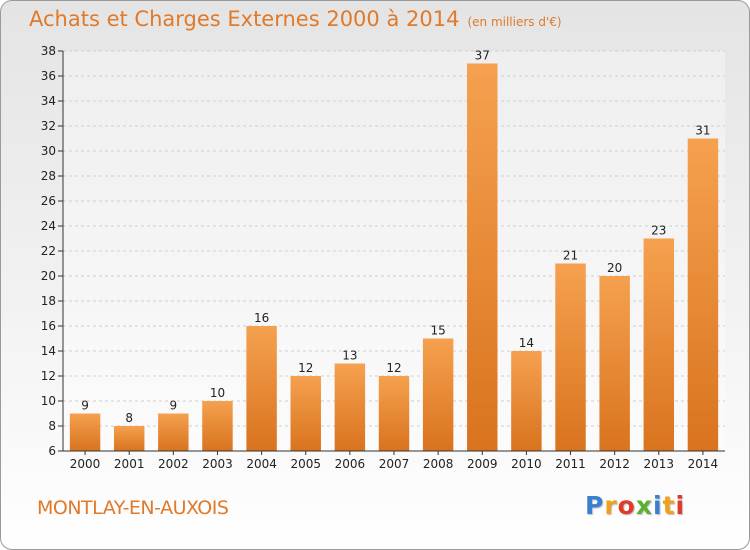  I want to click on logo-letter: o, so click(626, 505).